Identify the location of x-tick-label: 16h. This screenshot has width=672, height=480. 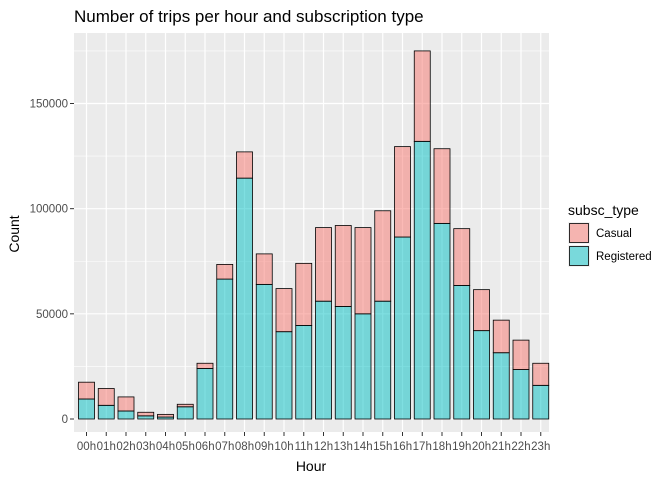
(402, 447).